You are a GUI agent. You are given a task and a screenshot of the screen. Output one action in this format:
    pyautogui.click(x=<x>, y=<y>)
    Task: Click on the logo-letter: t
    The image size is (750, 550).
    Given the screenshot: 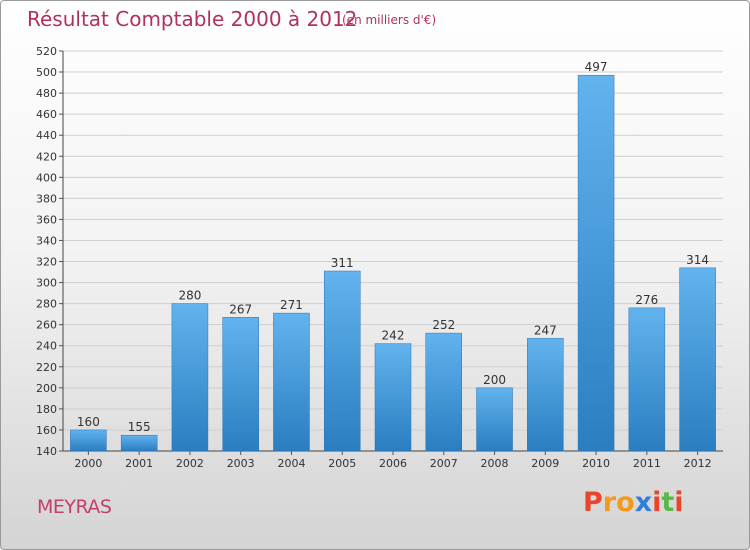 What is the action you would take?
    pyautogui.click(x=668, y=502)
    